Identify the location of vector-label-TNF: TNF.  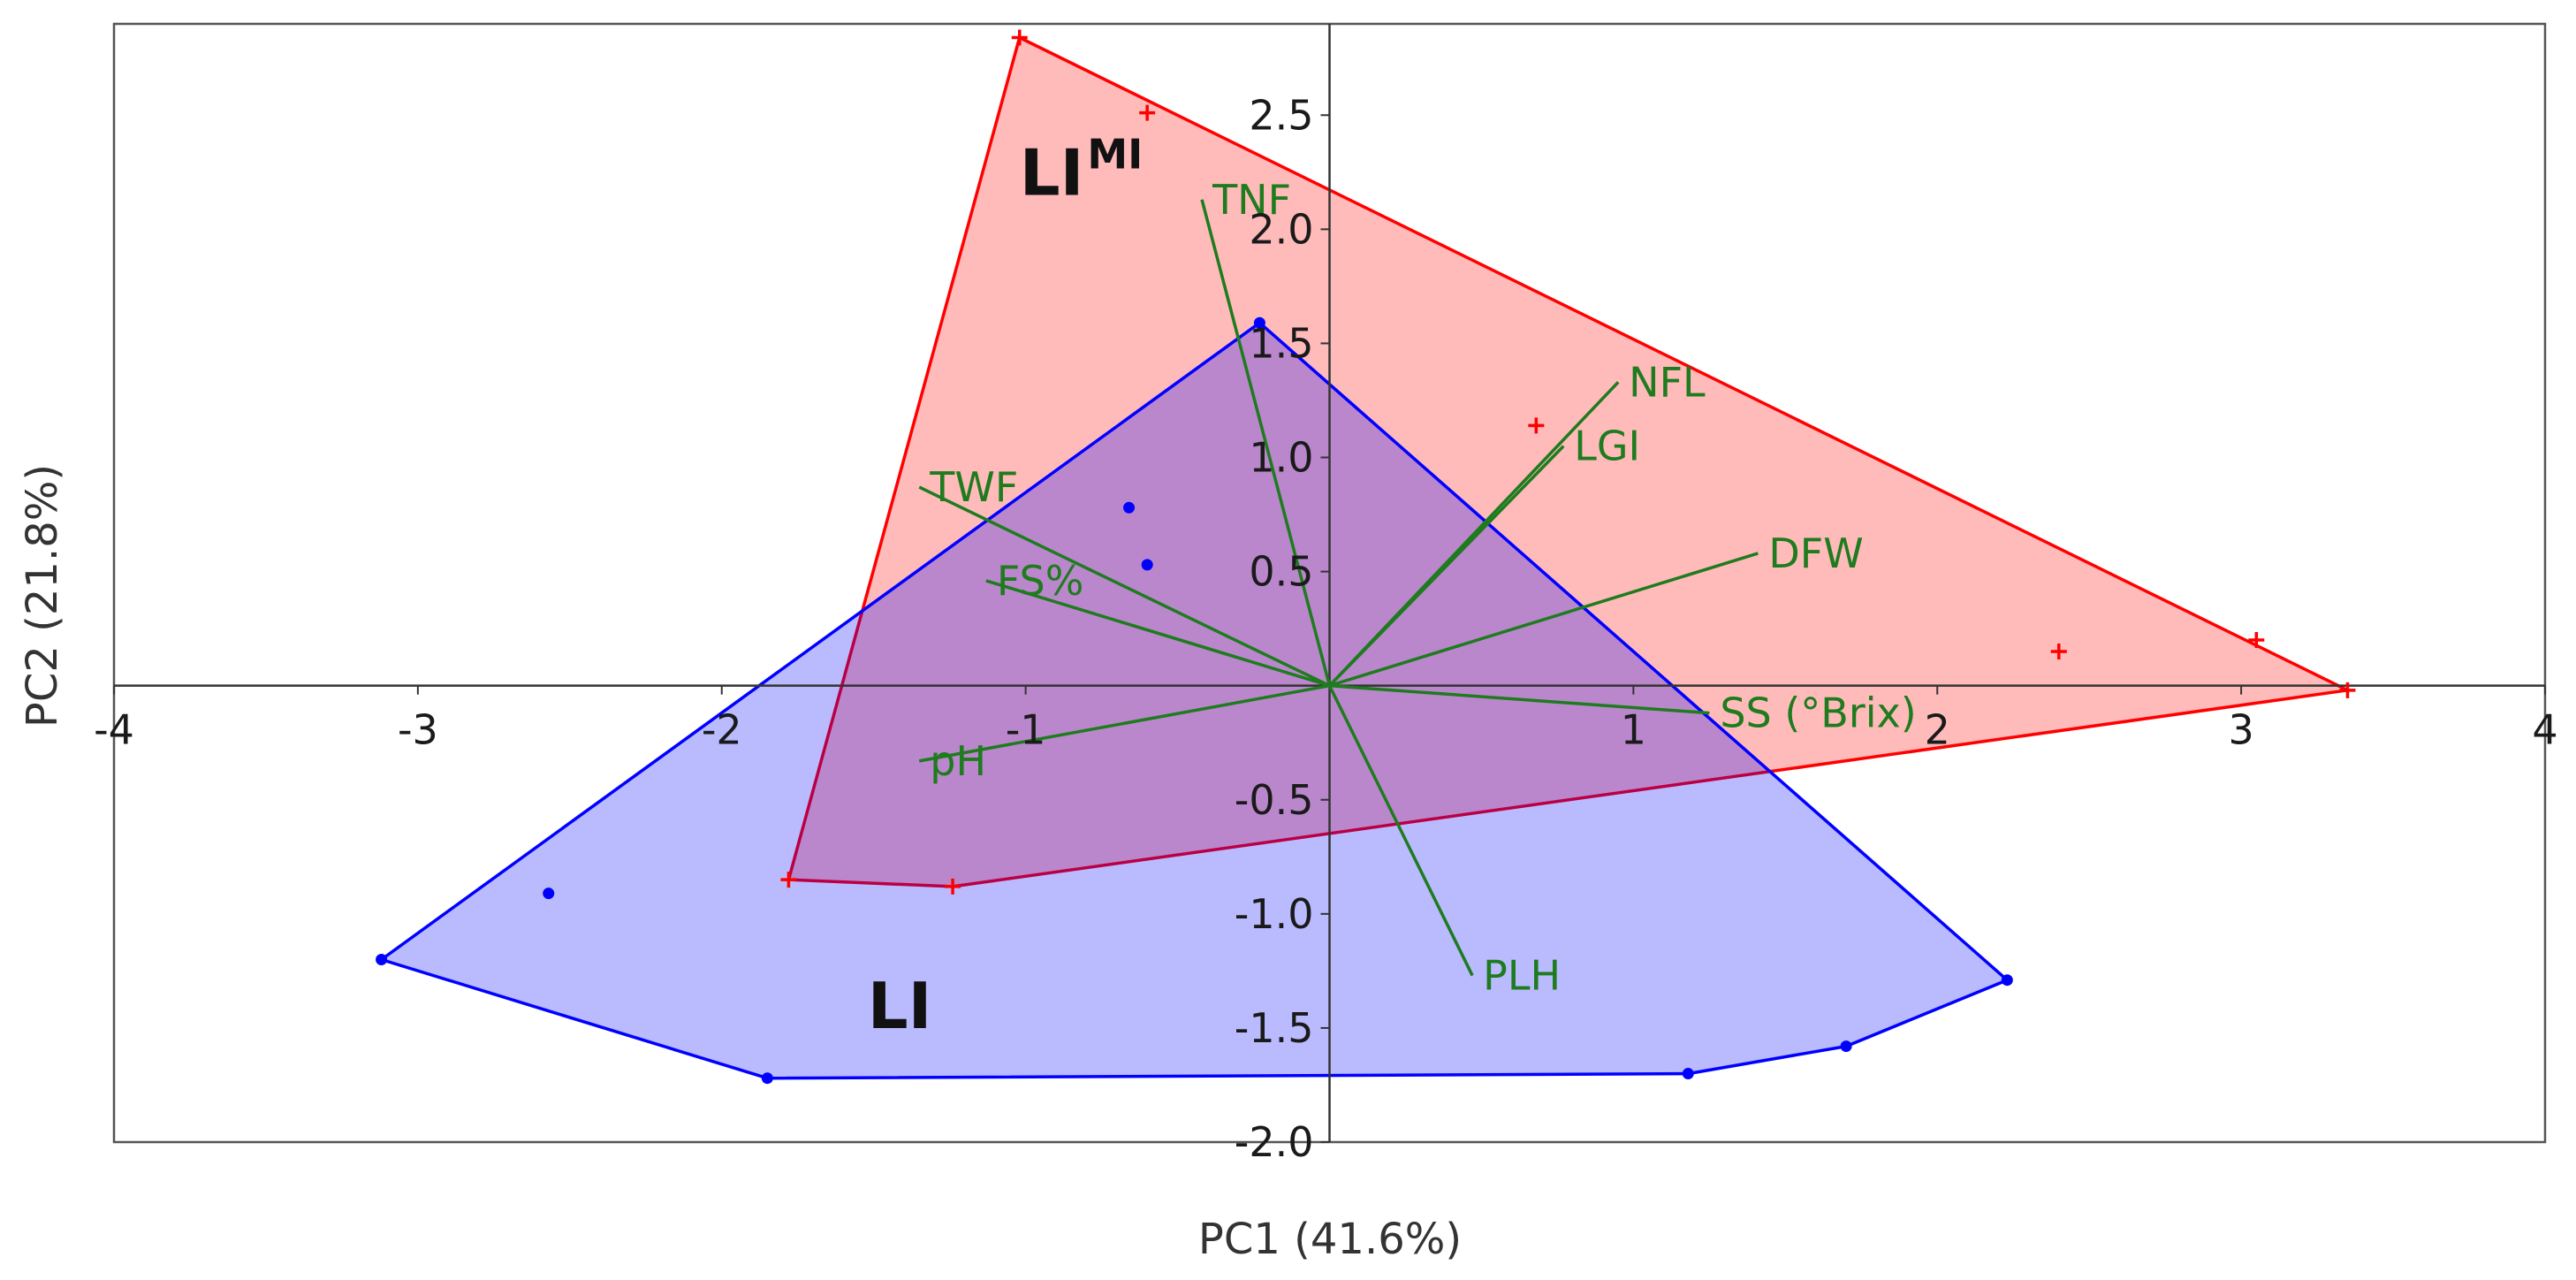
(1251, 200).